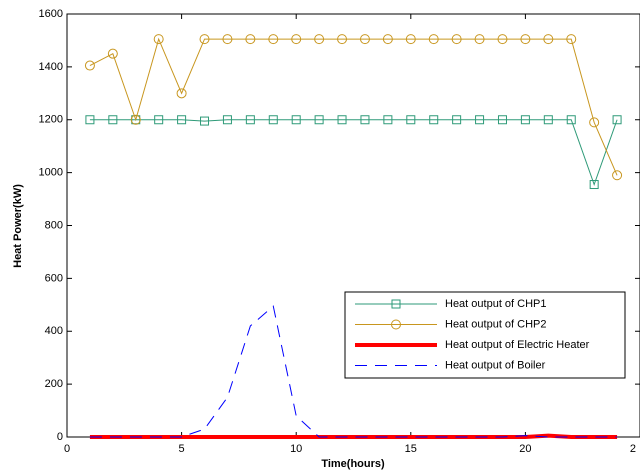 This screenshot has width=640, height=472. What do you see at coordinates (60, 437) in the screenshot?
I see `y-tick-label: 0` at bounding box center [60, 437].